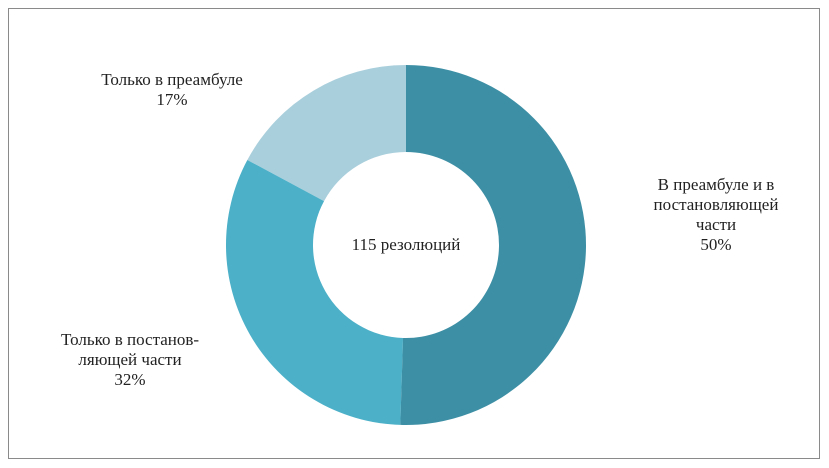 The height and width of the screenshot is (468, 829). Describe the element at coordinates (406, 244) in the screenshot. I see `center-label: 115 резолюций` at that location.